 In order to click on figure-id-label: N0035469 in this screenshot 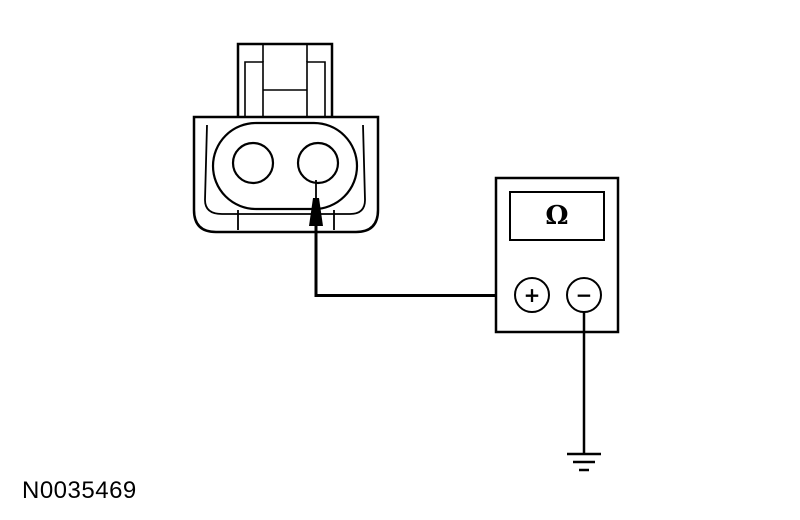, I will do `click(79, 490)`.